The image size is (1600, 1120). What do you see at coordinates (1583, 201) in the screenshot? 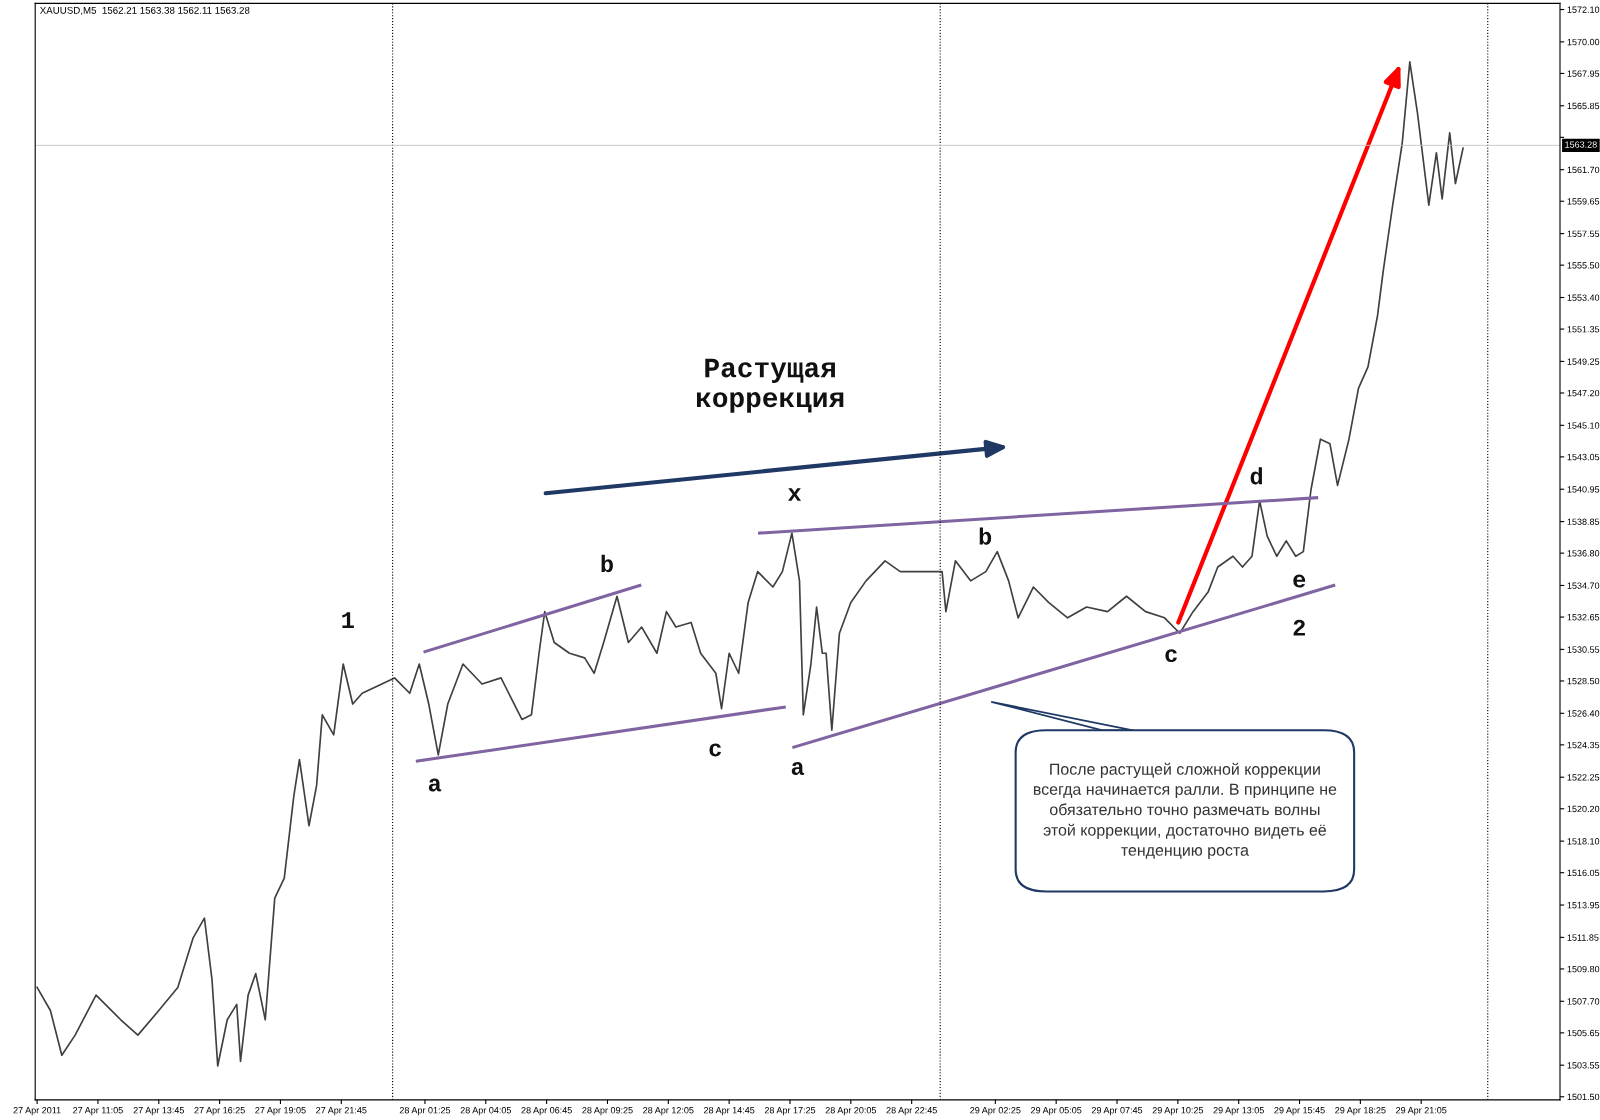
I see `y-tick-label: 1559.65` at bounding box center [1583, 201].